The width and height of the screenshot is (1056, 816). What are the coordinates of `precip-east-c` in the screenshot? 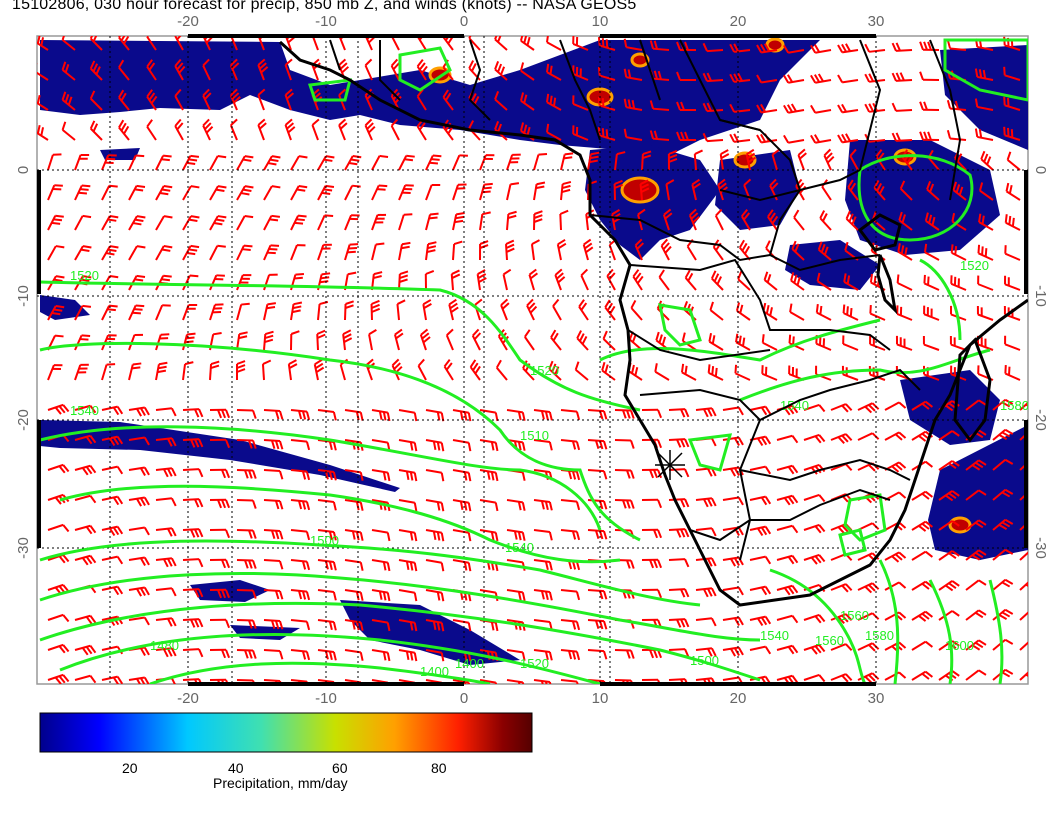 It's located at (832, 265).